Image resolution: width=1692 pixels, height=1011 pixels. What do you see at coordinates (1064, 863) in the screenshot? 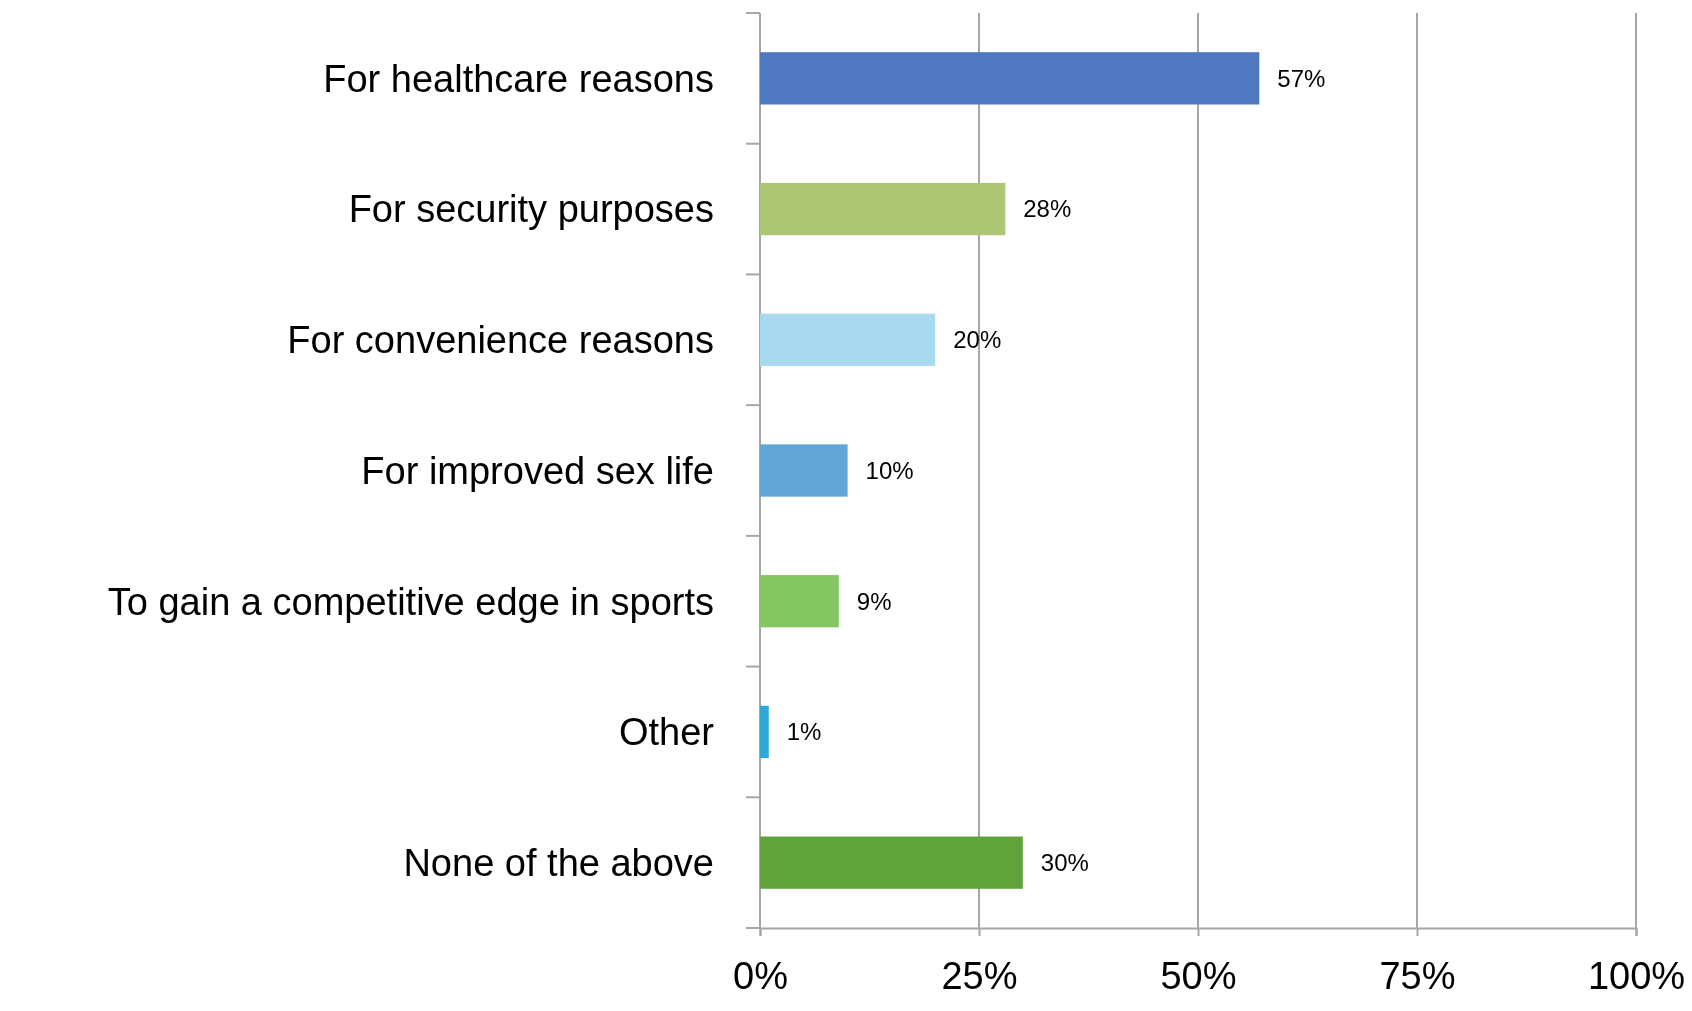
I see `data-label: 30%` at bounding box center [1064, 863].